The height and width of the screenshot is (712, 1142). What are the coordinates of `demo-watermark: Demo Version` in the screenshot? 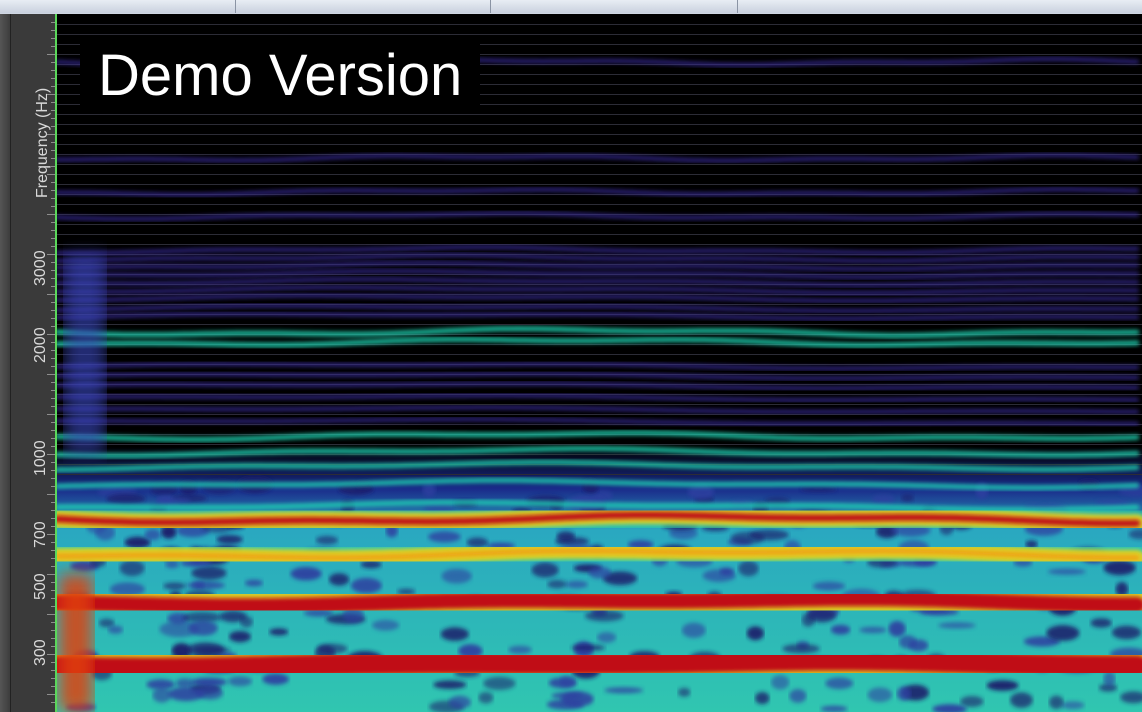 It's located at (280, 75).